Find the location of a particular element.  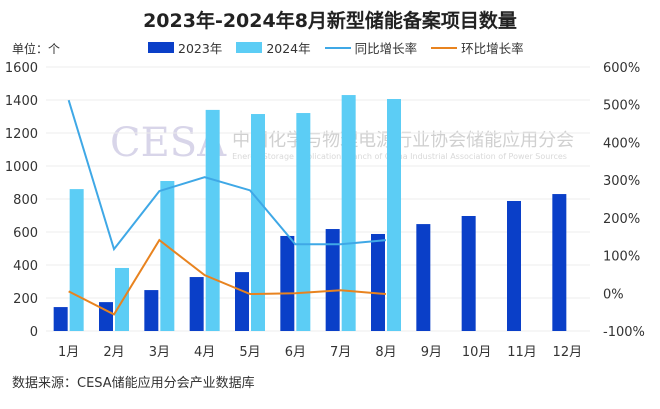

legend-item: 2024年 is located at coordinates (273, 47).